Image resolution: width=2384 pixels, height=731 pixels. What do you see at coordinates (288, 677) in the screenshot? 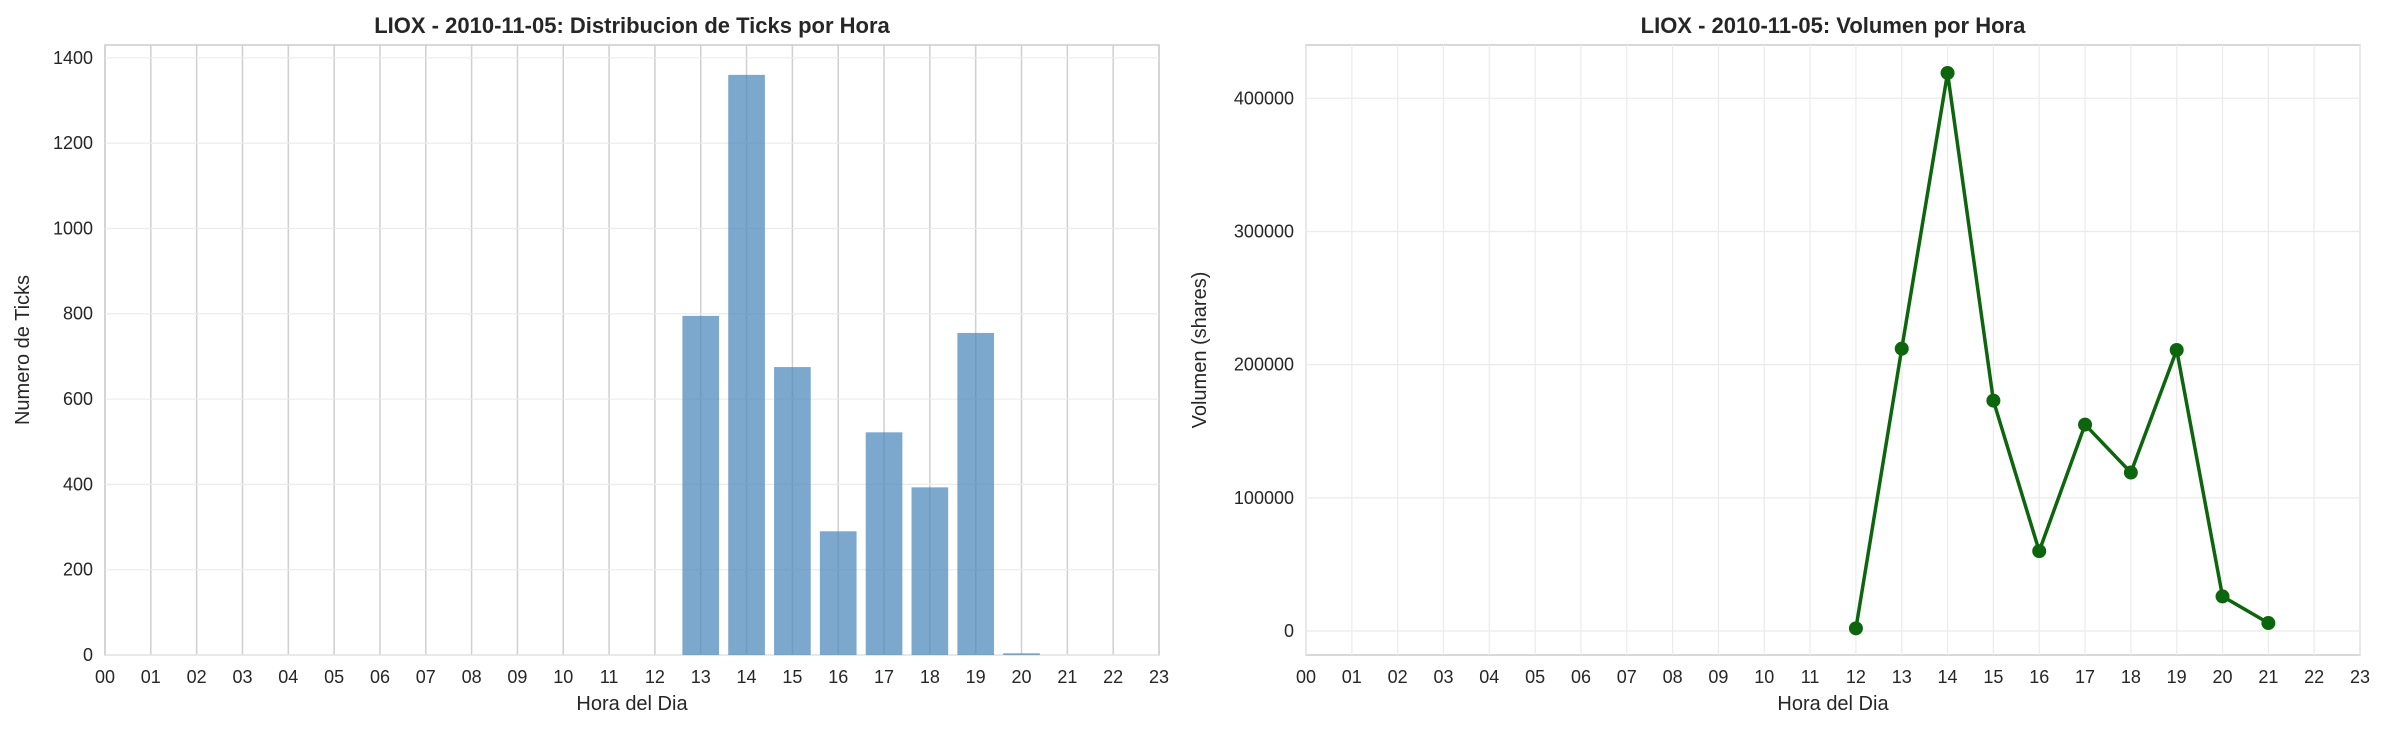
I see `ticks-x-tick-label: 04` at bounding box center [288, 677].